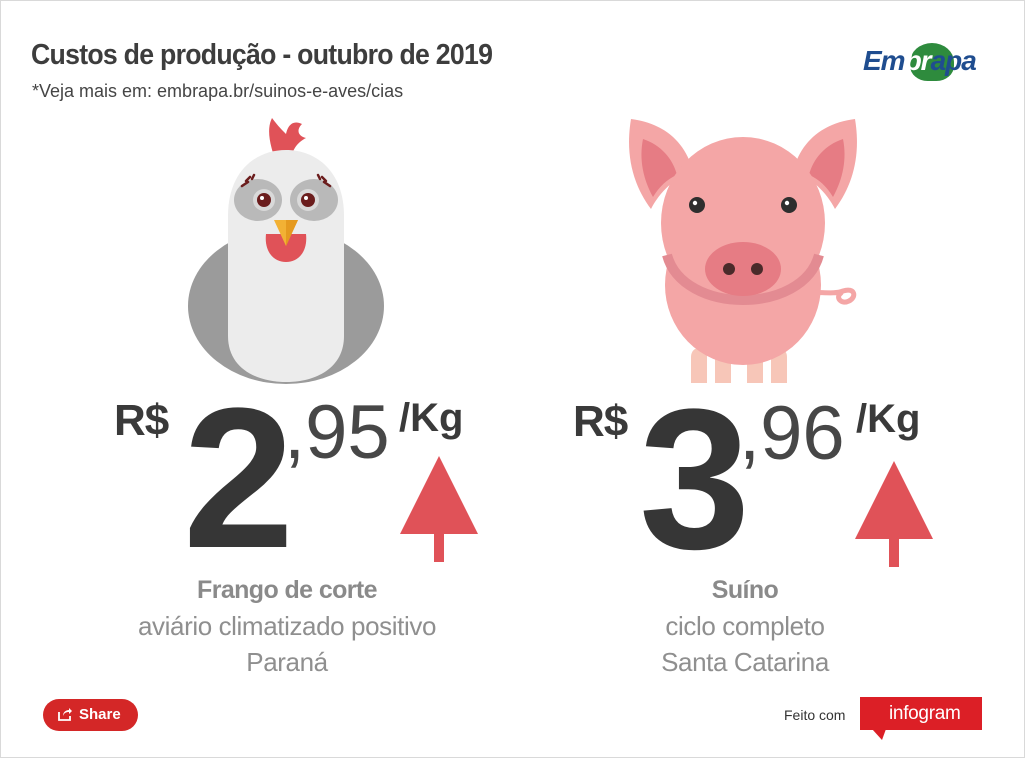 The width and height of the screenshot is (1025, 758). I want to click on production-system: aviário climatizado positivo, so click(287, 626).